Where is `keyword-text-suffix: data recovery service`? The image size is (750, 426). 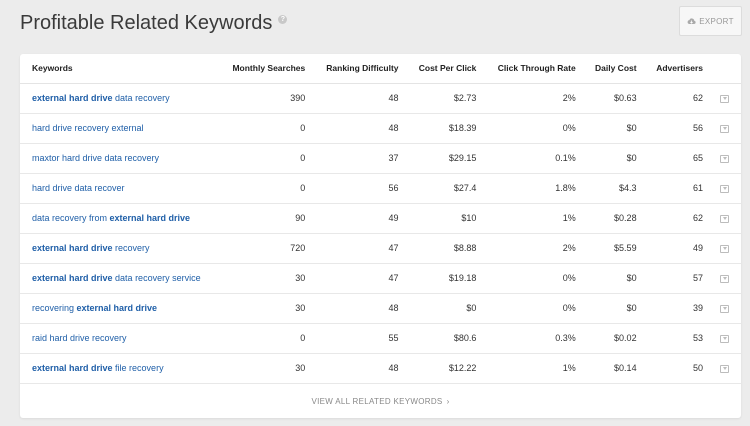 keyword-text-suffix: data recovery service is located at coordinates (156, 278).